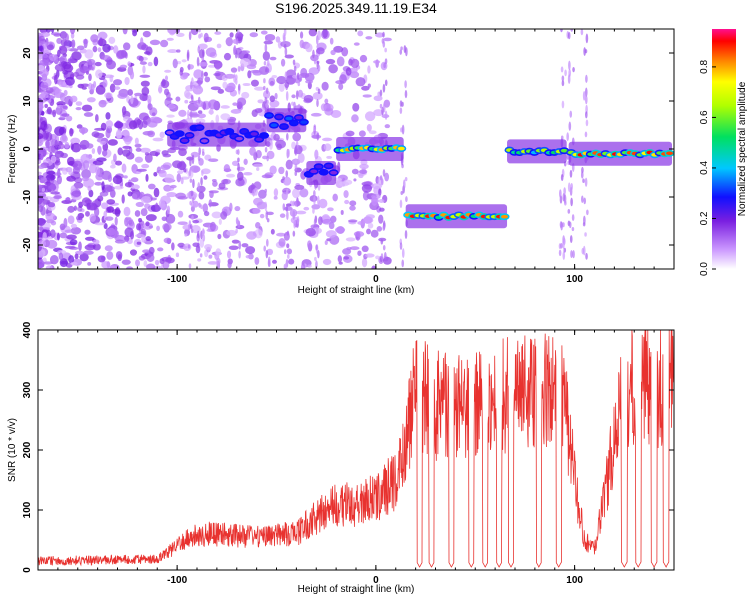 The image size is (750, 600). What do you see at coordinates (27, 149) in the screenshot?
I see `y-tick-label: 0` at bounding box center [27, 149].